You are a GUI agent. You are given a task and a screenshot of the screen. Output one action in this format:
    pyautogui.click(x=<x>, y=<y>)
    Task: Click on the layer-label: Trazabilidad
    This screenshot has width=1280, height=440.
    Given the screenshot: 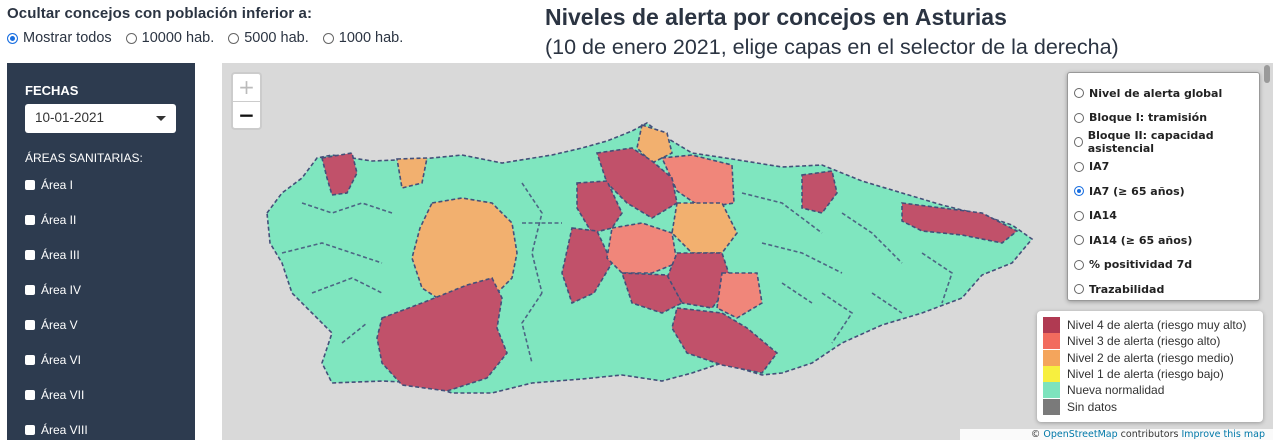 What is the action you would take?
    pyautogui.click(x=1127, y=289)
    